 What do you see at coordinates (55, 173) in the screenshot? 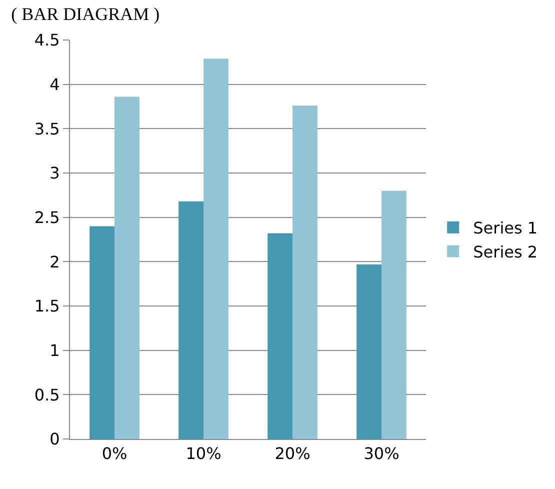
I see `y-tick-label: 3` at bounding box center [55, 173].